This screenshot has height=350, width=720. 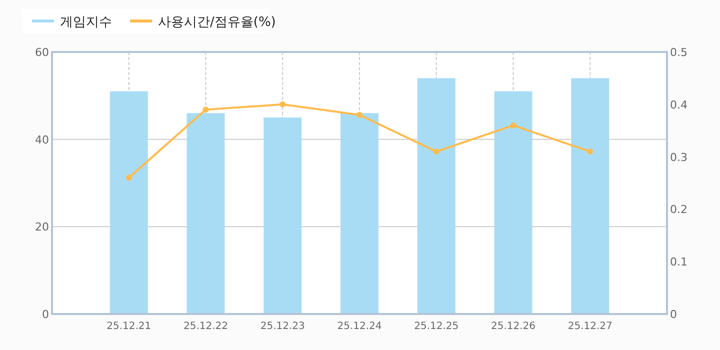 What do you see at coordinates (436, 326) in the screenshot?
I see `x-tick-label: 25.12.25` at bounding box center [436, 326].